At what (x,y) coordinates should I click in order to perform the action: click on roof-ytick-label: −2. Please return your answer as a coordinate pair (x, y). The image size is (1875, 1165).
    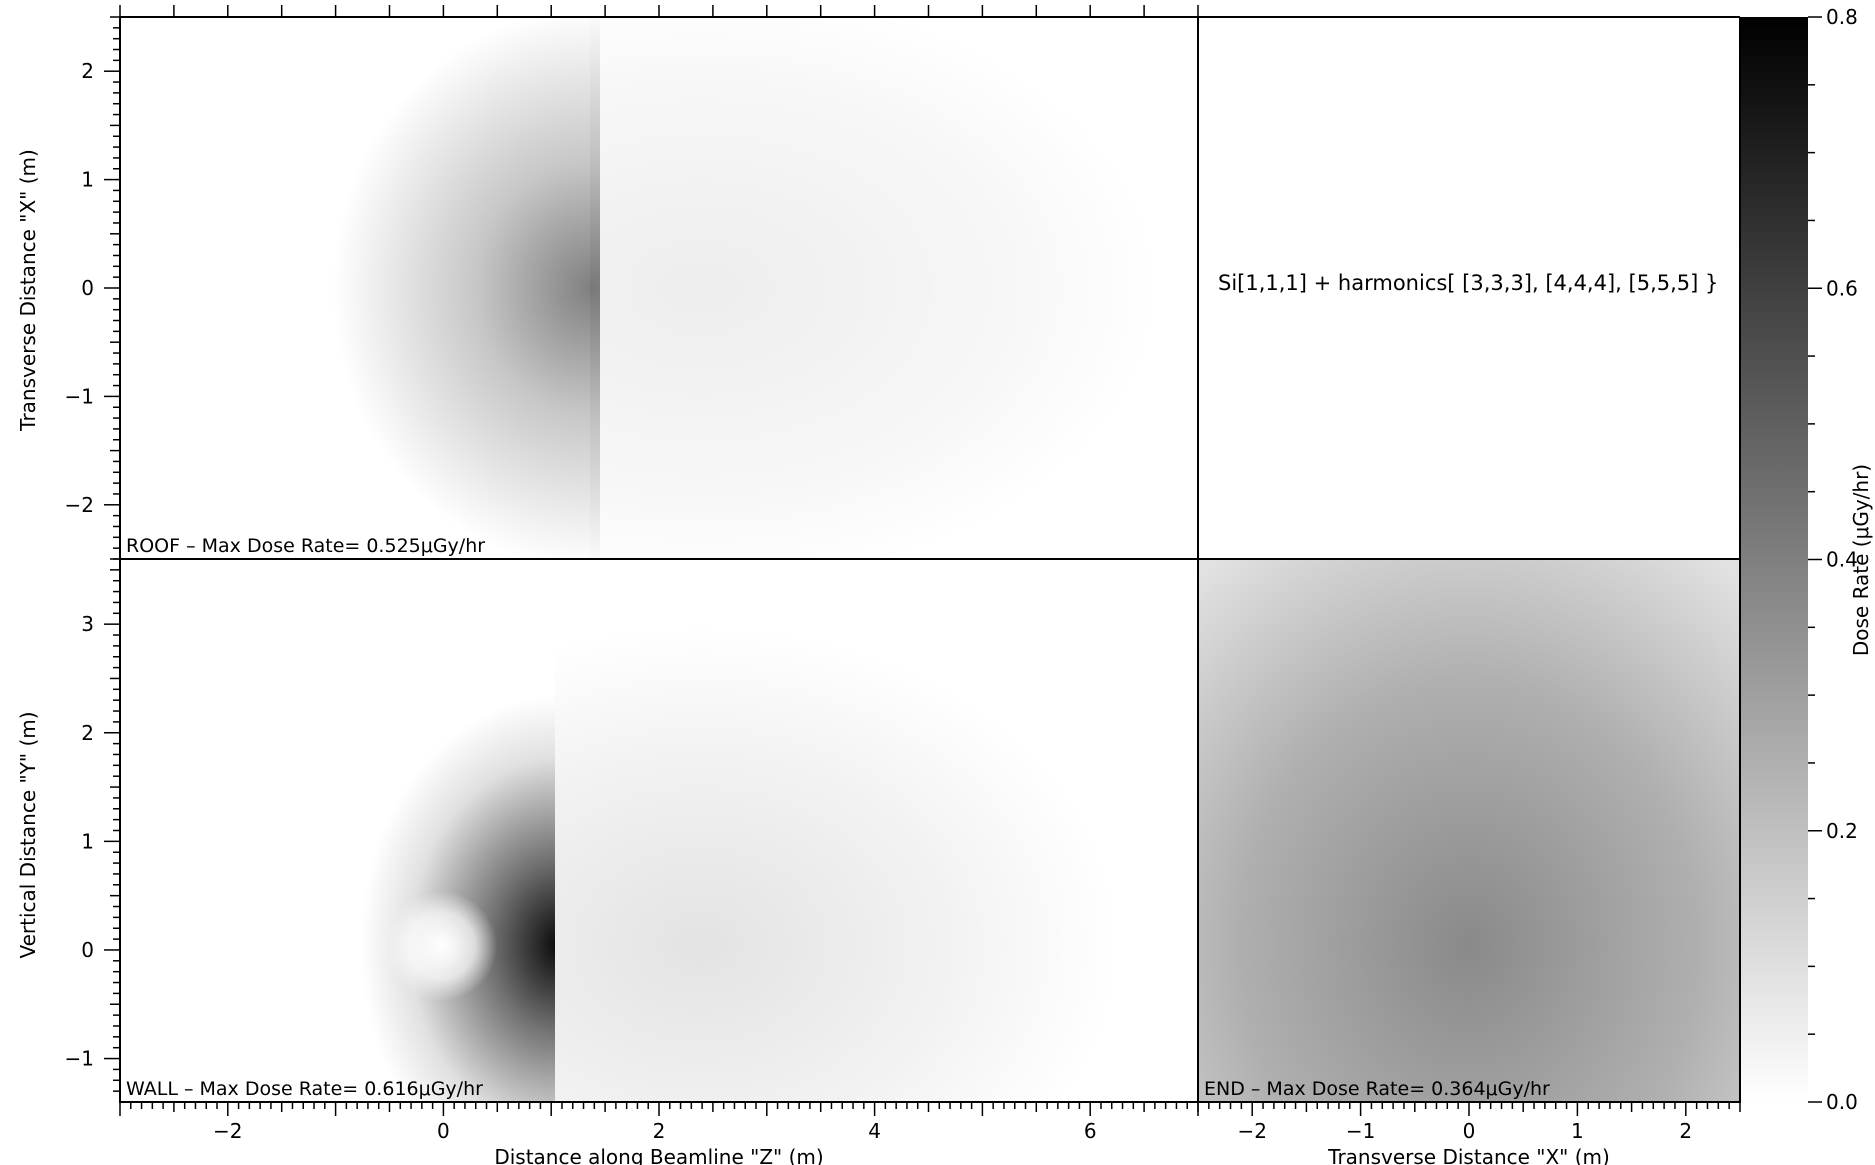
    Looking at the image, I should click on (79, 505).